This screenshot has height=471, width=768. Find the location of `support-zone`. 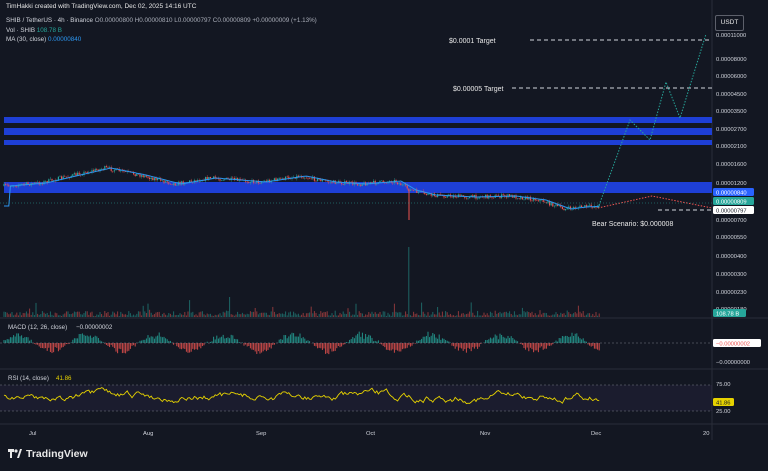

support-zone is located at coordinates (358, 187).